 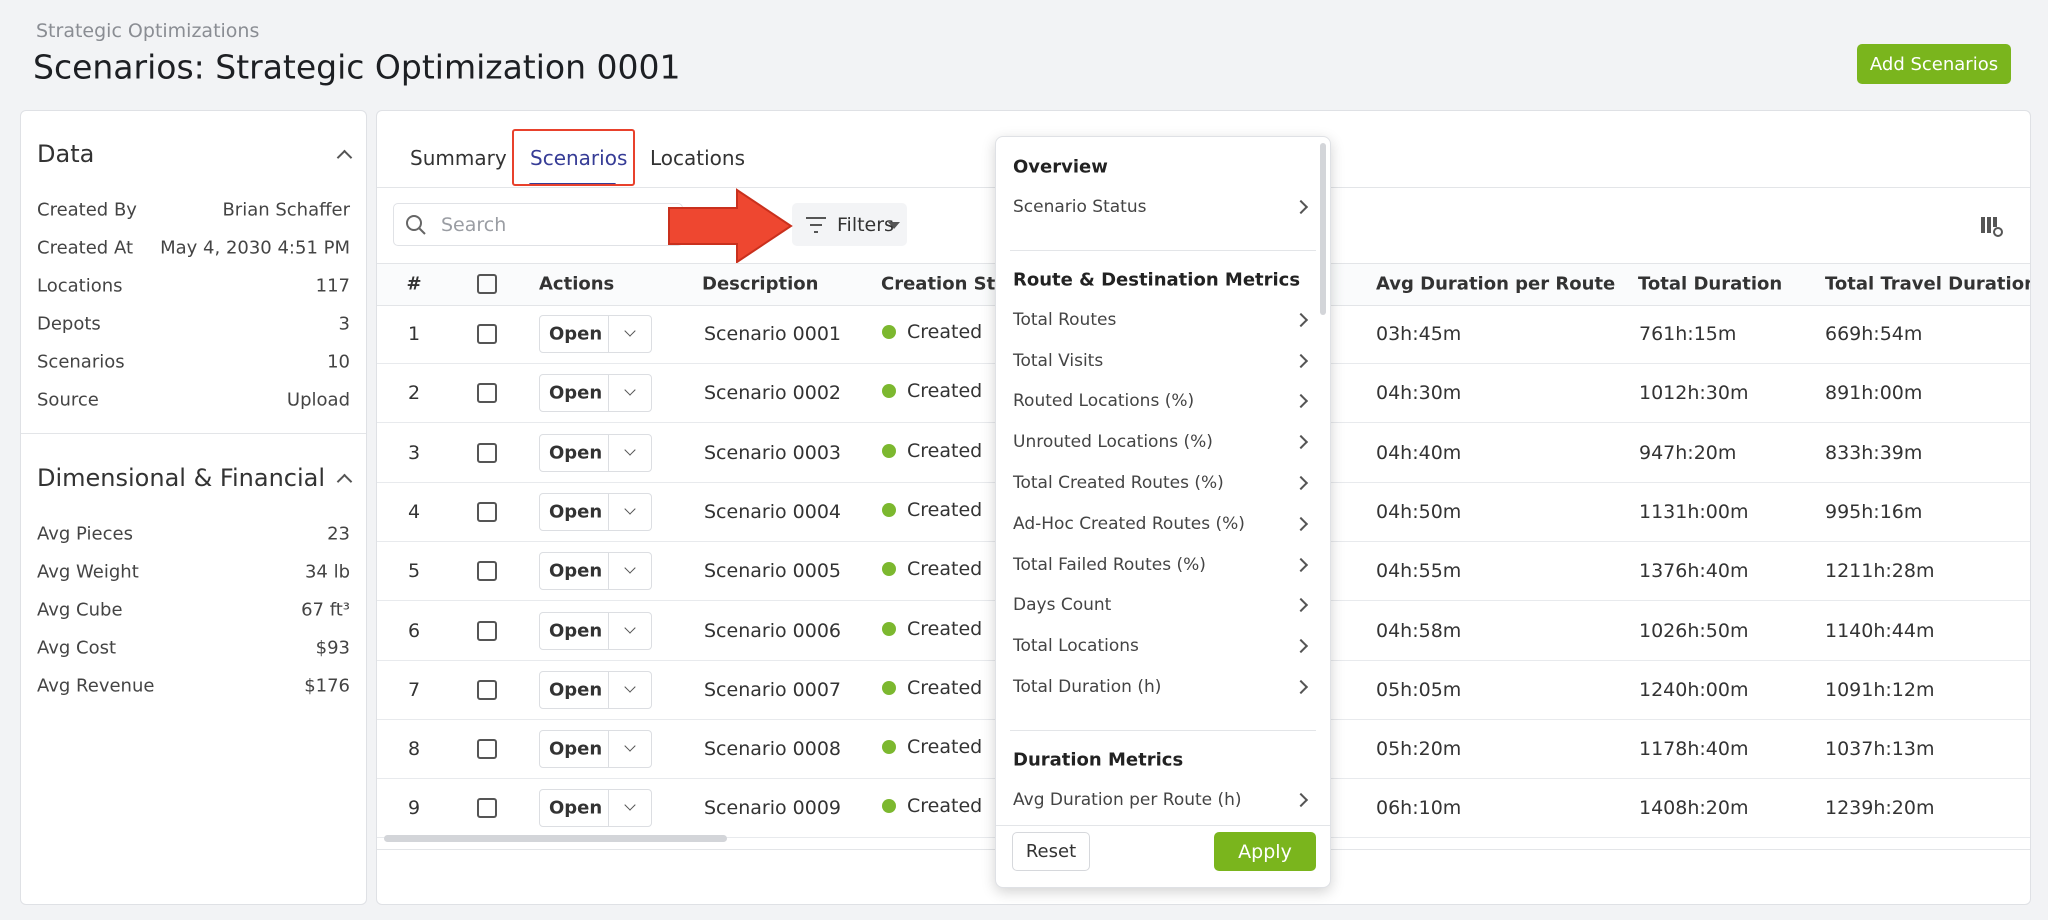 What do you see at coordinates (332, 286) in the screenshot?
I see `row-value: 117` at bounding box center [332, 286].